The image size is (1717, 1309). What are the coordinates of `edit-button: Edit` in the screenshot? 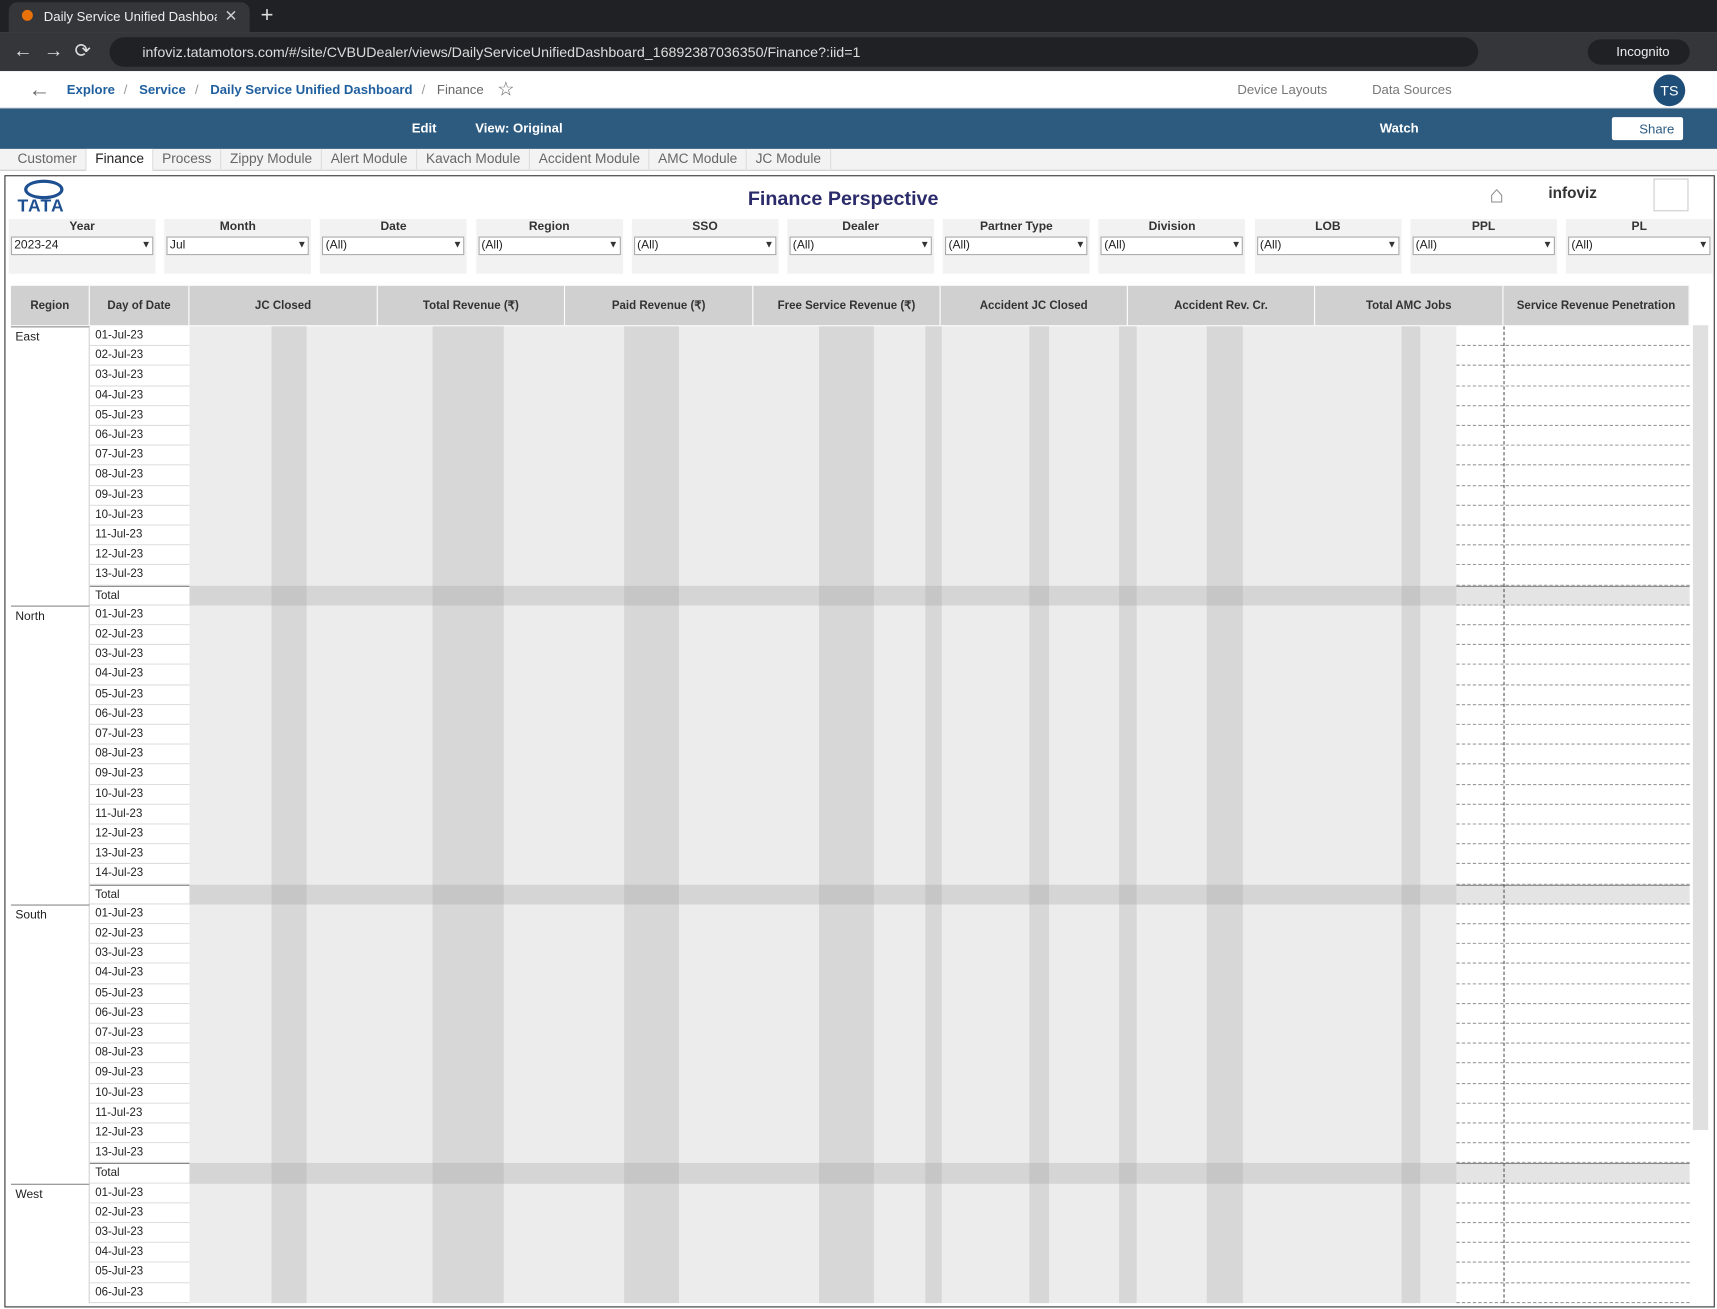 It's located at (424, 128).